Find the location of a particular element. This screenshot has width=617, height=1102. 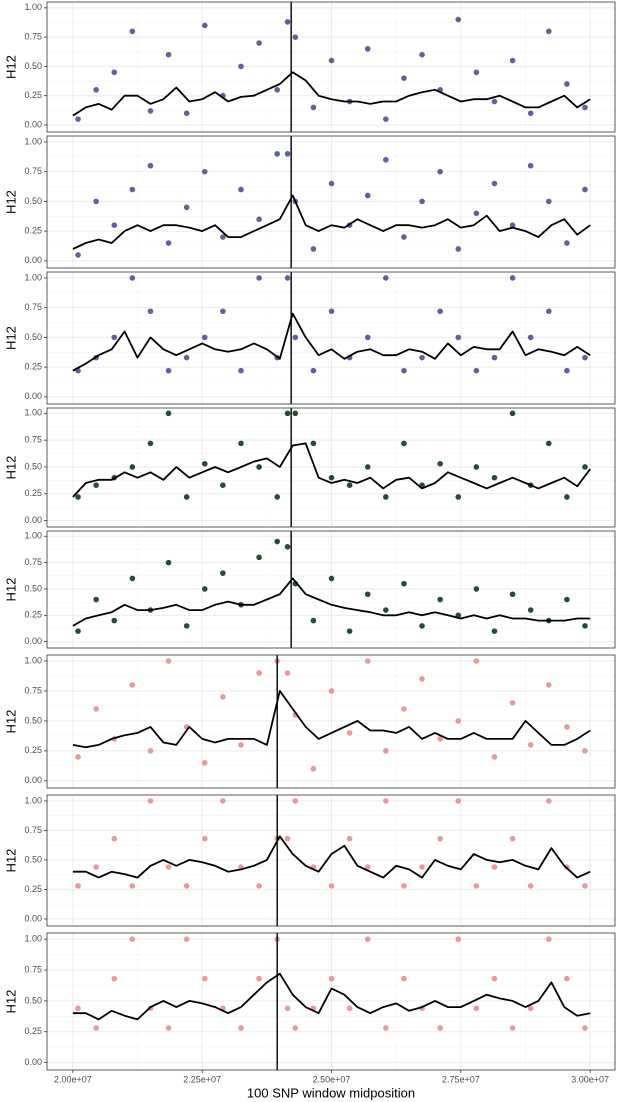

smooth-line is located at coordinates (331, 602).